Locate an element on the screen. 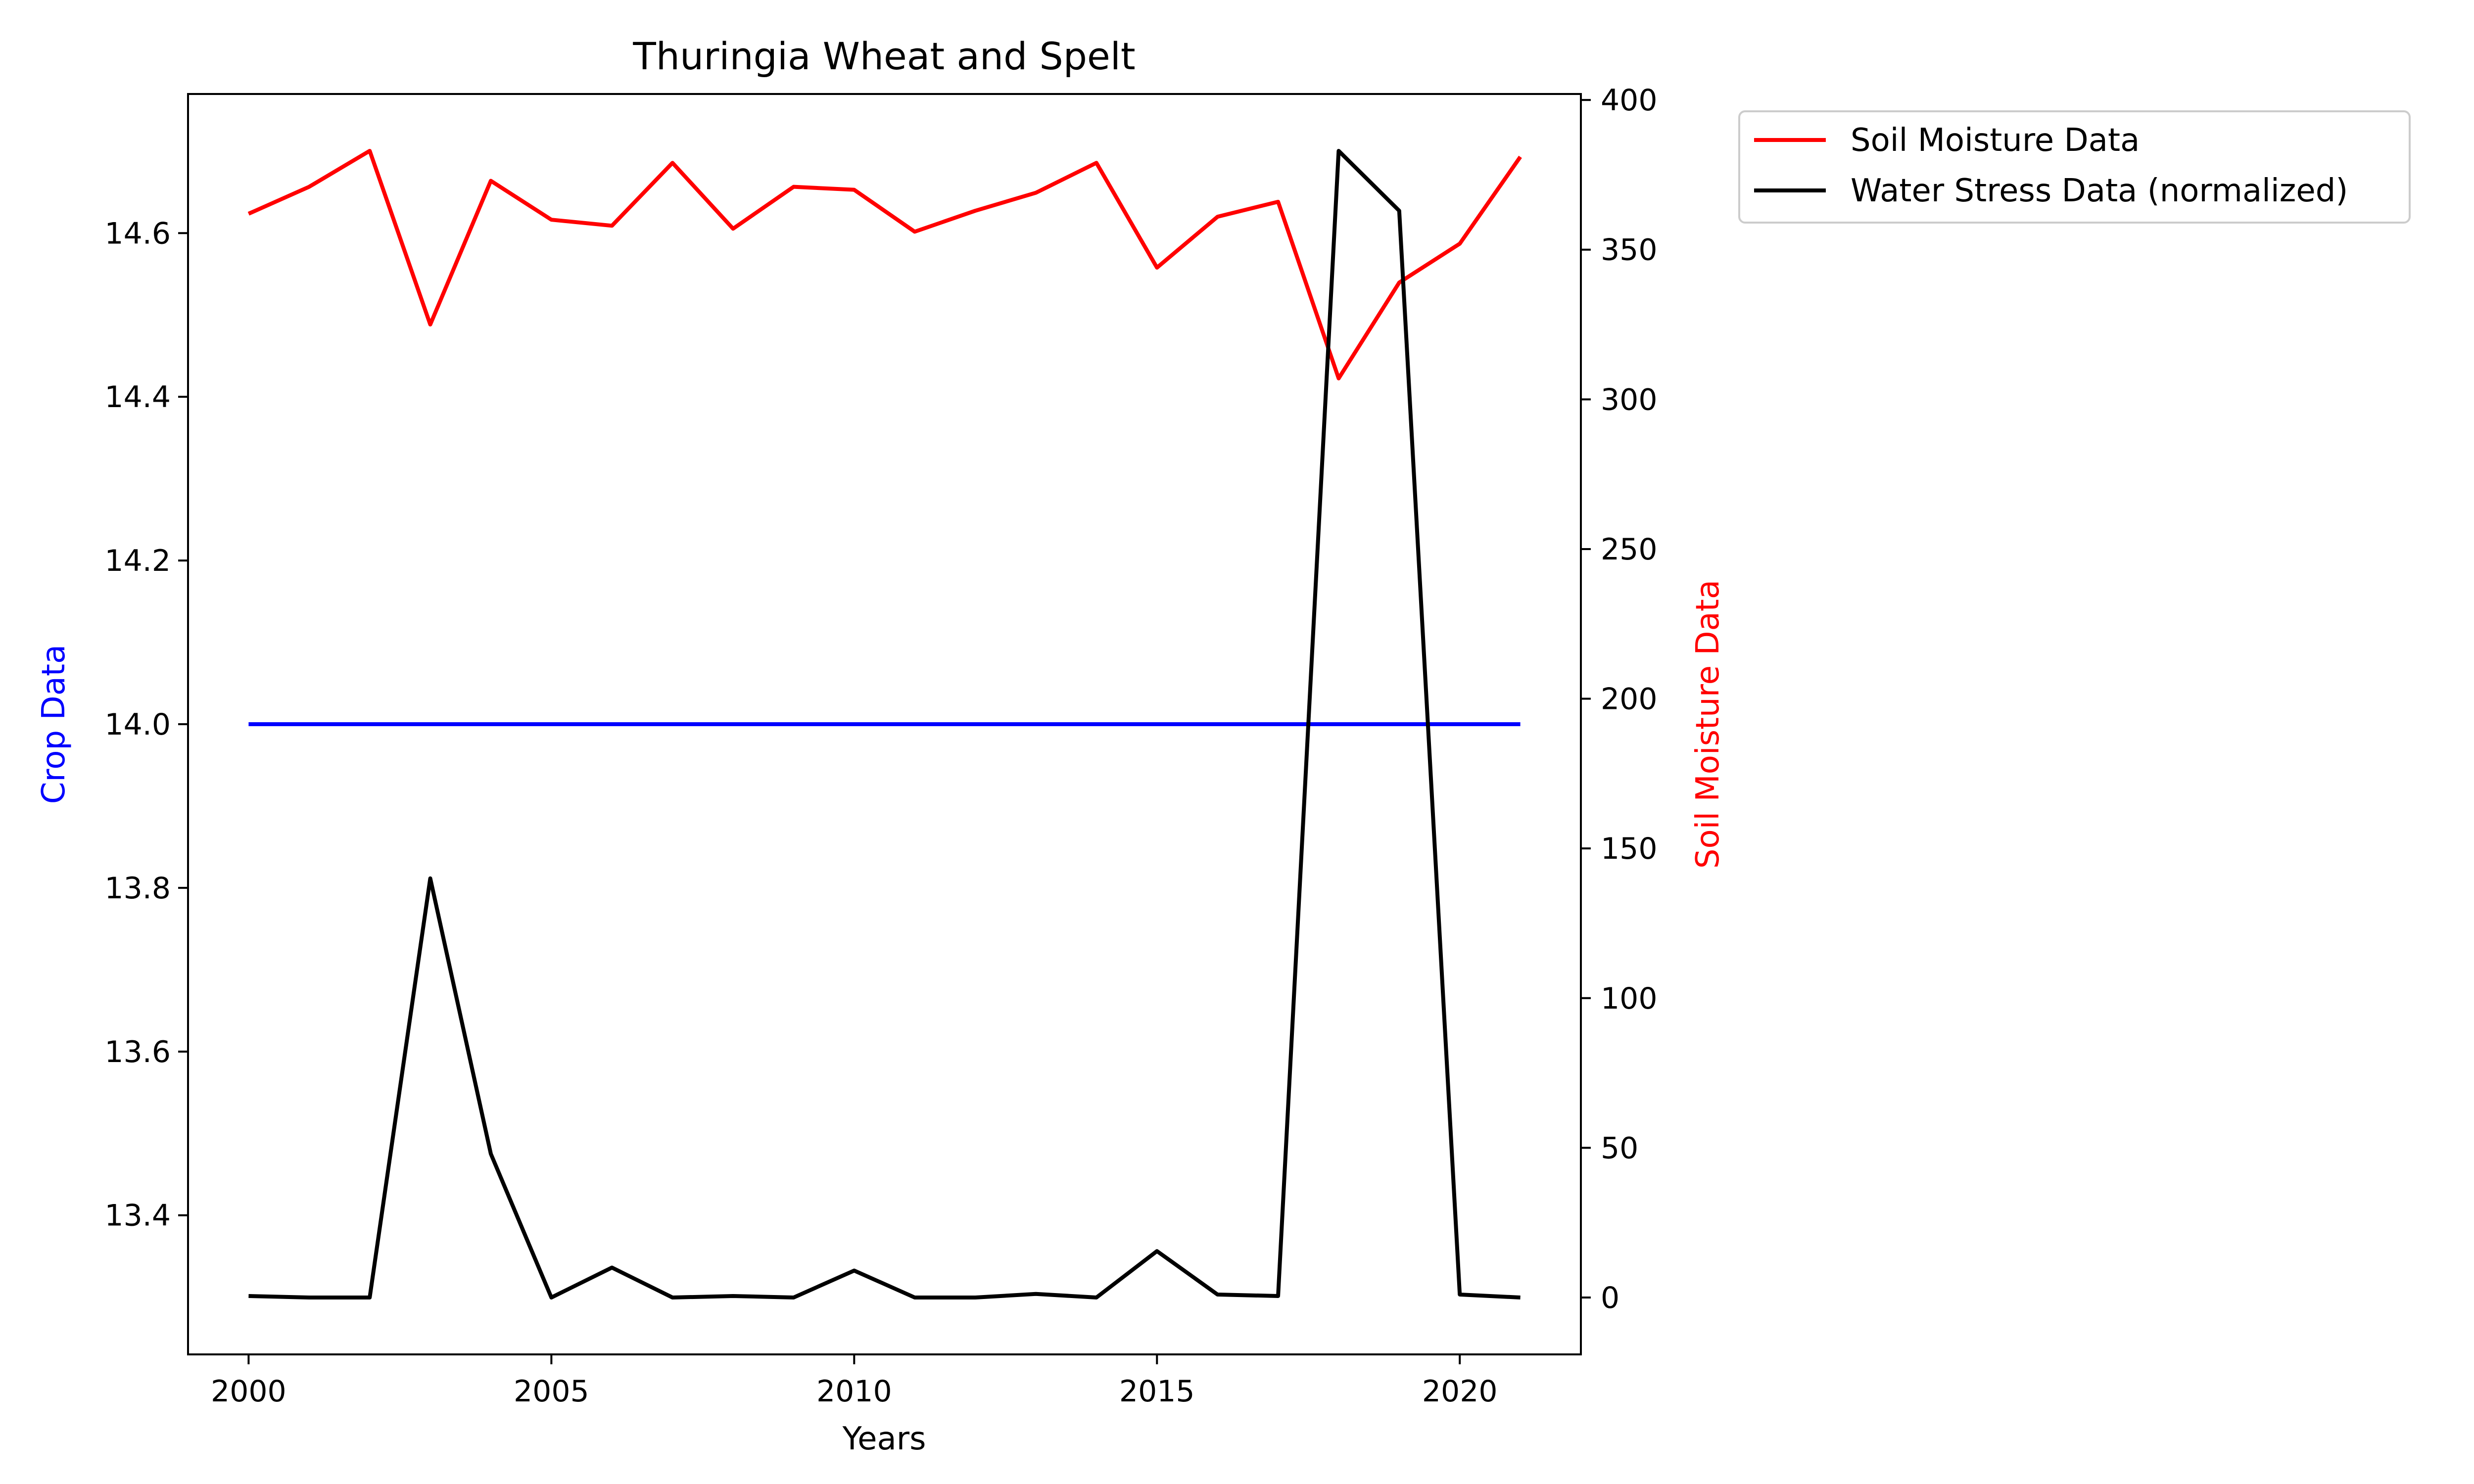  left-y-tick-label: 13.4 is located at coordinates (137, 1216).